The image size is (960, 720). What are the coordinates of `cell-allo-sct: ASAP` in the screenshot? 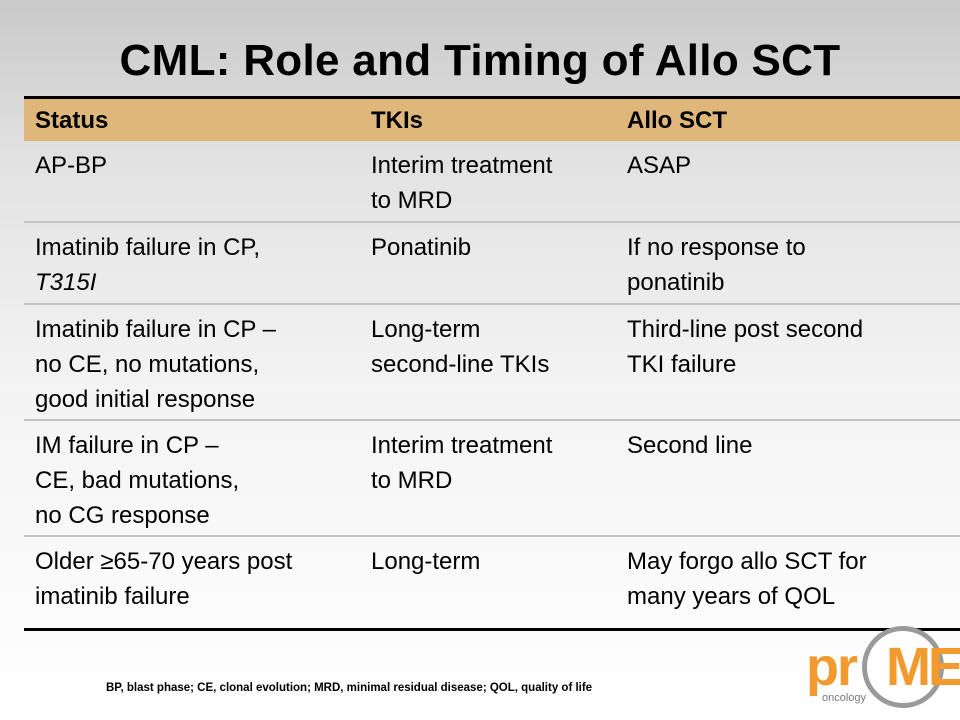 It's located at (659, 165).